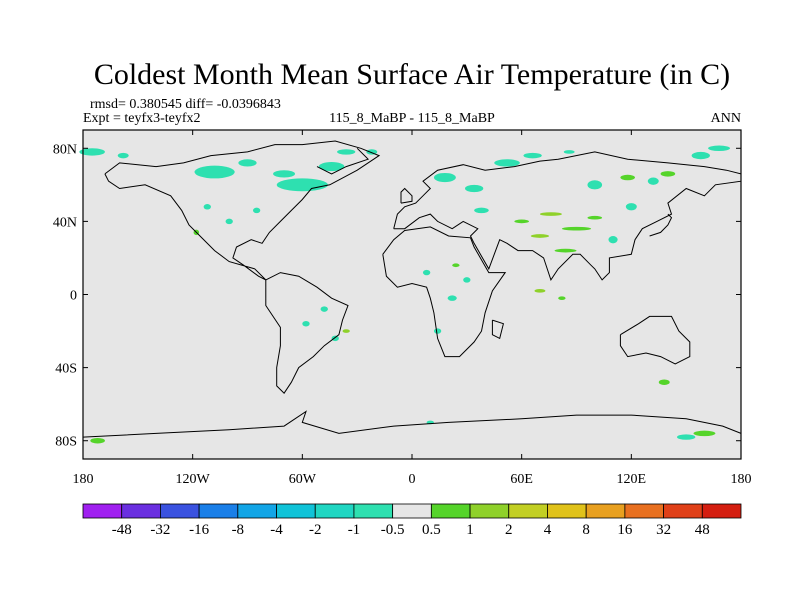  Describe the element at coordinates (509, 530) in the screenshot. I see `colorbar-label: 2` at that location.